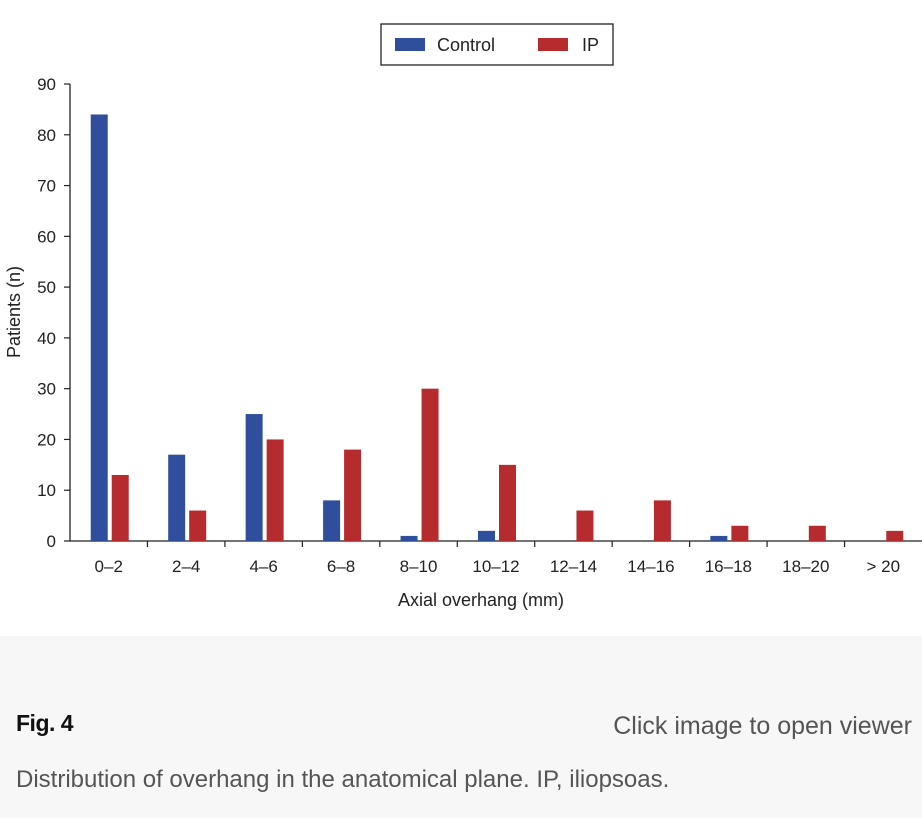  Describe the element at coordinates (46, 439) in the screenshot. I see `y-tick-label: 20` at that location.